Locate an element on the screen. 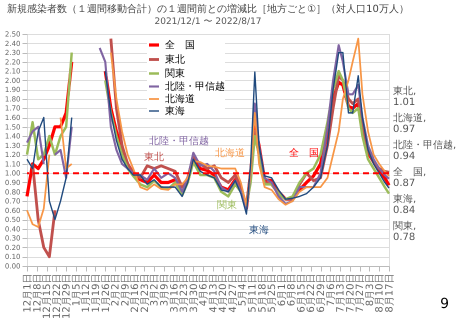  legend-label: 北陸・甲信越 is located at coordinates (195, 86).